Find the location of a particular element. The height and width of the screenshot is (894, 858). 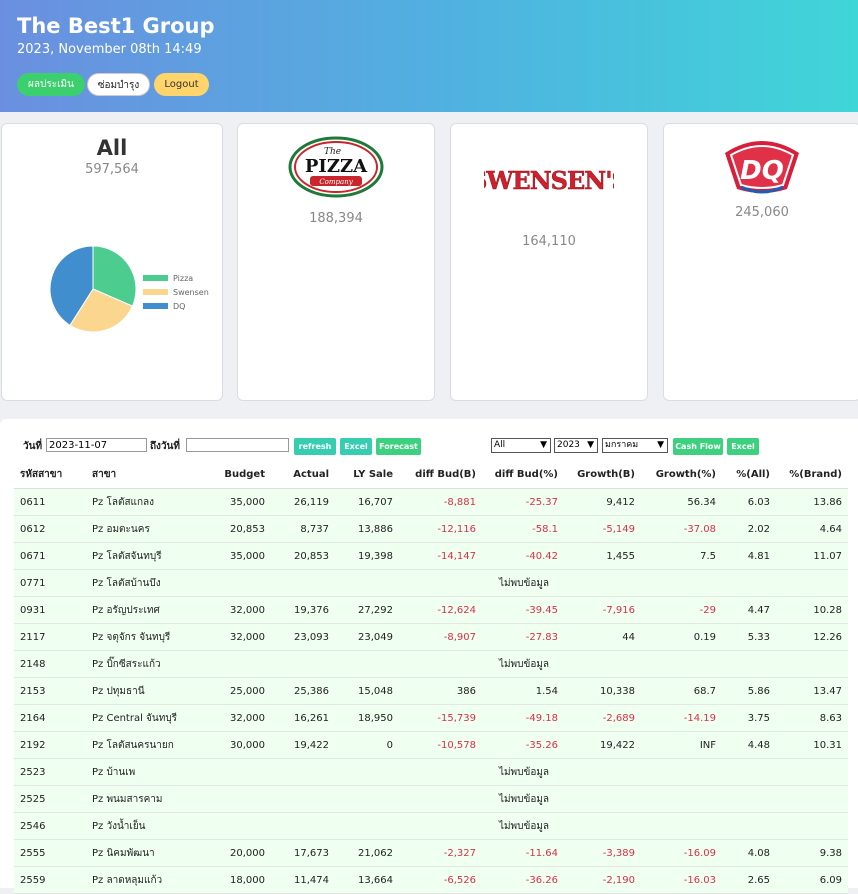

card-swensens: SWENSEN'S 164,110 is located at coordinates (549, 262).